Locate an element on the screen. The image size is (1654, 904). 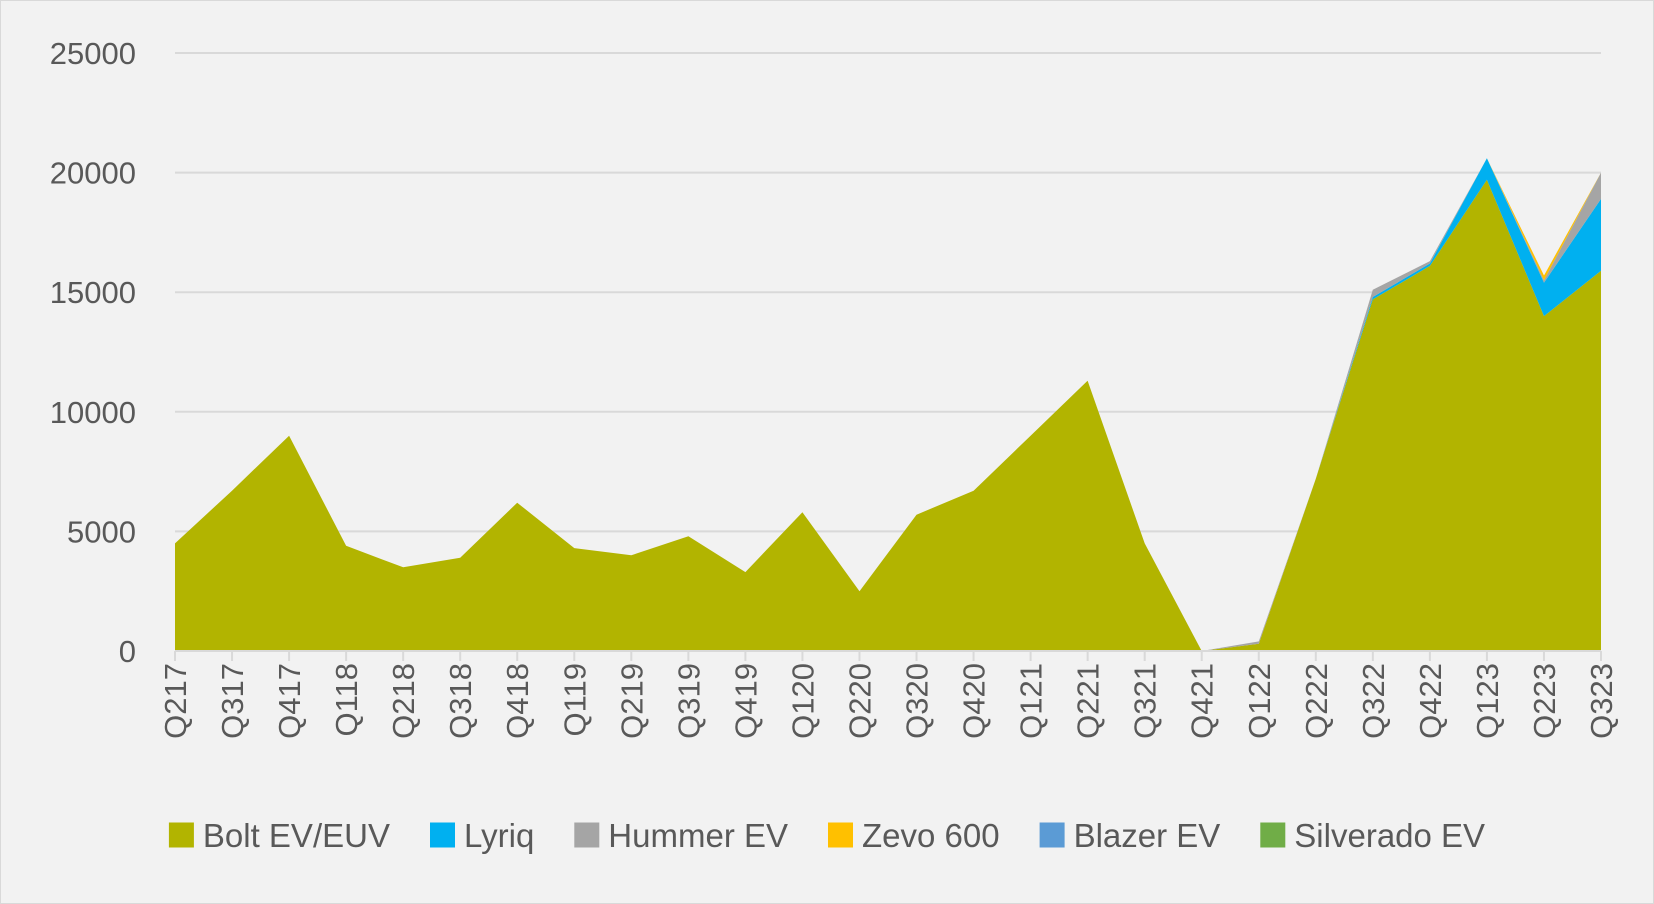
y-tick-label: 0 is located at coordinates (127, 651).